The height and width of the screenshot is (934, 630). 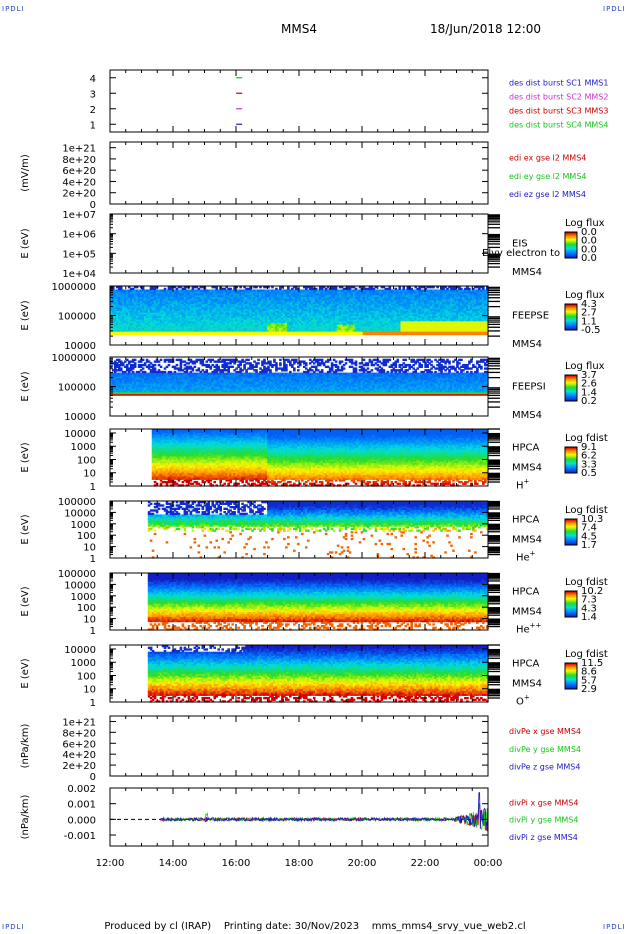 What do you see at coordinates (589, 249) in the screenshot?
I see `colorbar-label-2-2: 0.0` at bounding box center [589, 249].